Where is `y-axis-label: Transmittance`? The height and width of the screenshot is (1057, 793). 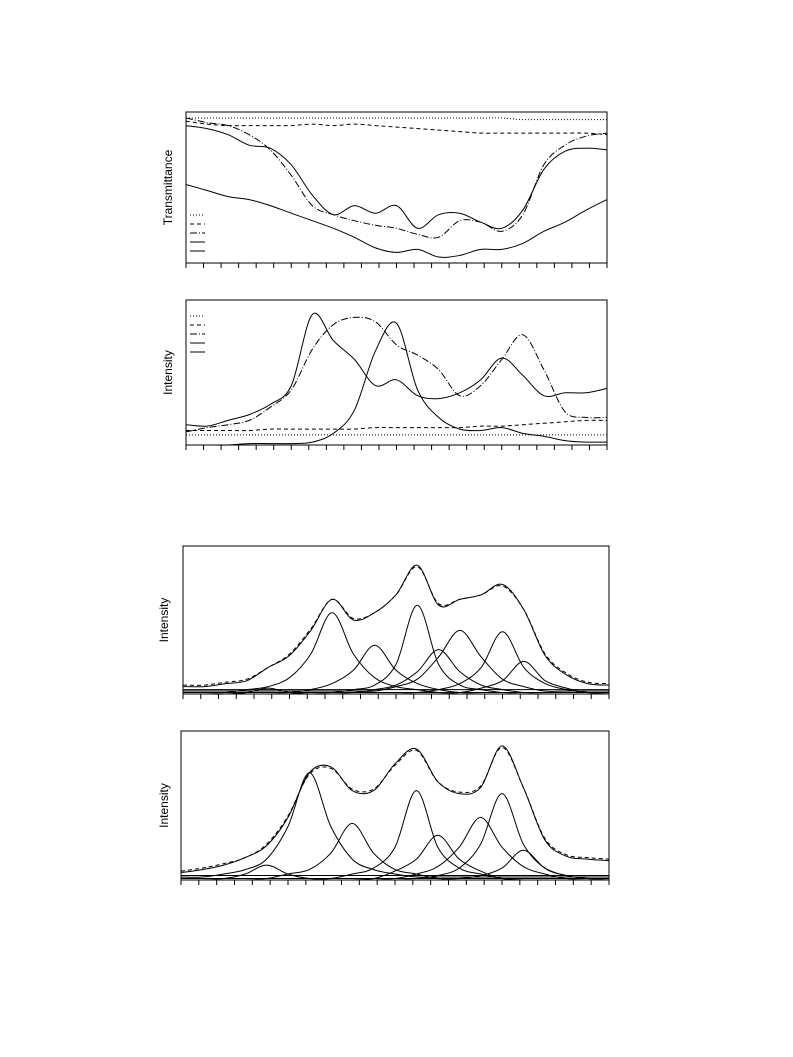
y-axis-label: Transmittance is located at coordinates (168, 187).